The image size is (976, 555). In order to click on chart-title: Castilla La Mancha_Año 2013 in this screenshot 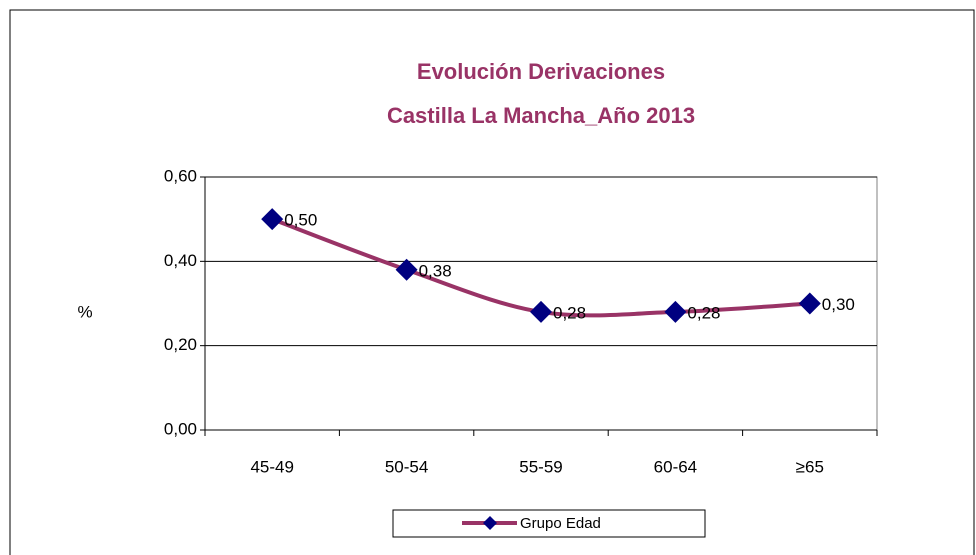, I will do `click(541, 115)`.